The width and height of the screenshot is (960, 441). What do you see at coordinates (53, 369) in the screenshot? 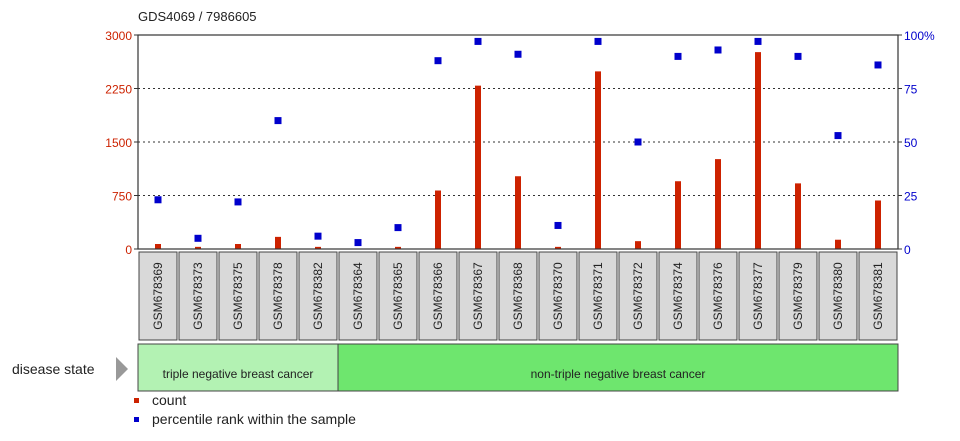
I see `group-axis-label: disease state` at bounding box center [53, 369].